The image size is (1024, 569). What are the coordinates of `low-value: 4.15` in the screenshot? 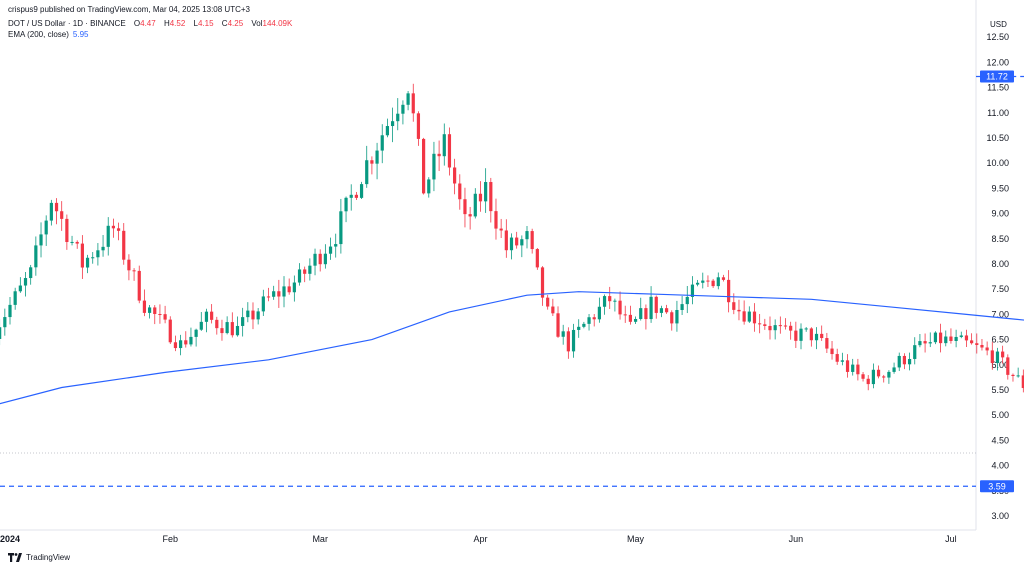 It's located at (205, 23).